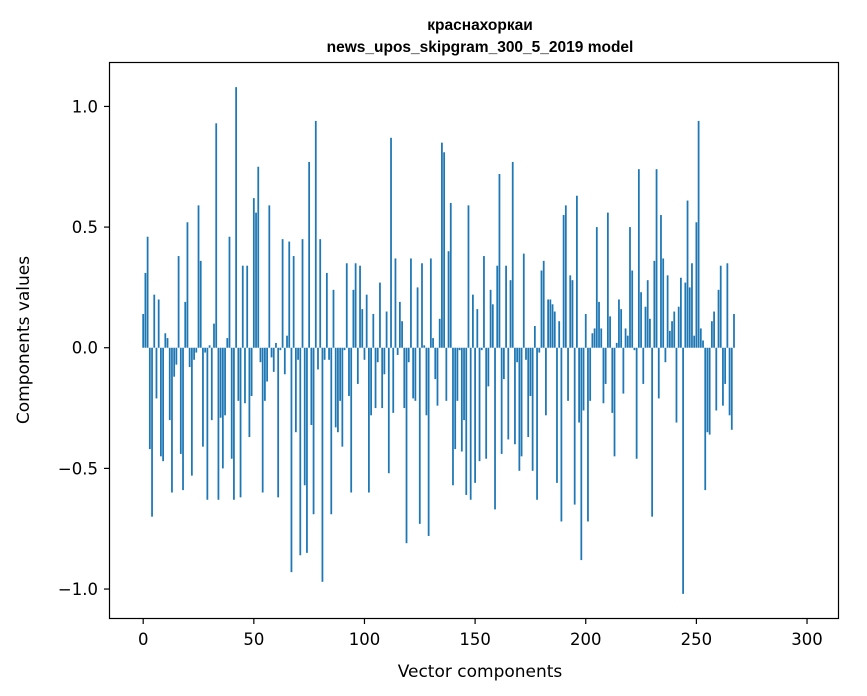  Describe the element at coordinates (85, 348) in the screenshot. I see `y-tick-label: 0.0` at that location.